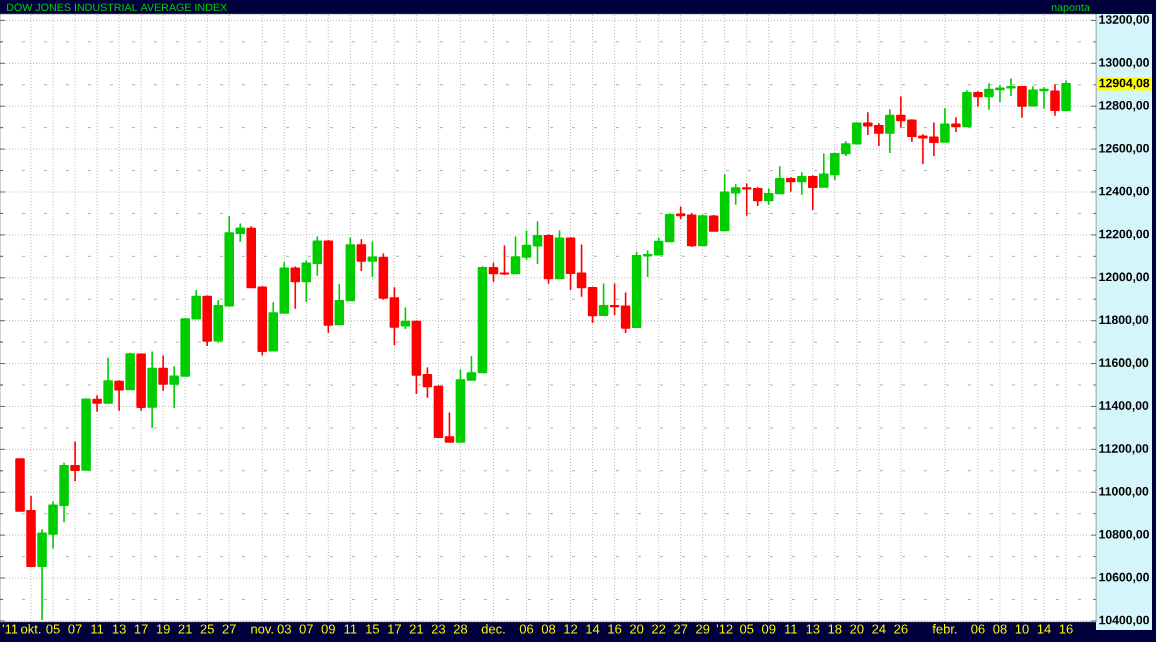  I want to click on x-tick-label: 13, so click(813, 629).